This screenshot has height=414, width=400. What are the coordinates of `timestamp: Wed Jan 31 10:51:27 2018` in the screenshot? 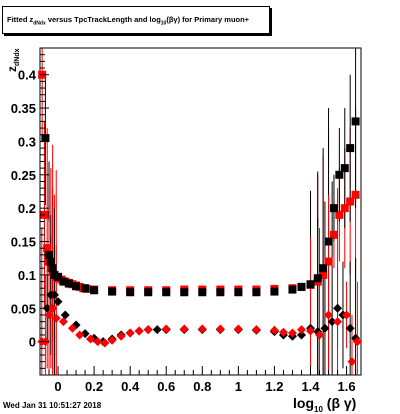 It's located at (52, 405).